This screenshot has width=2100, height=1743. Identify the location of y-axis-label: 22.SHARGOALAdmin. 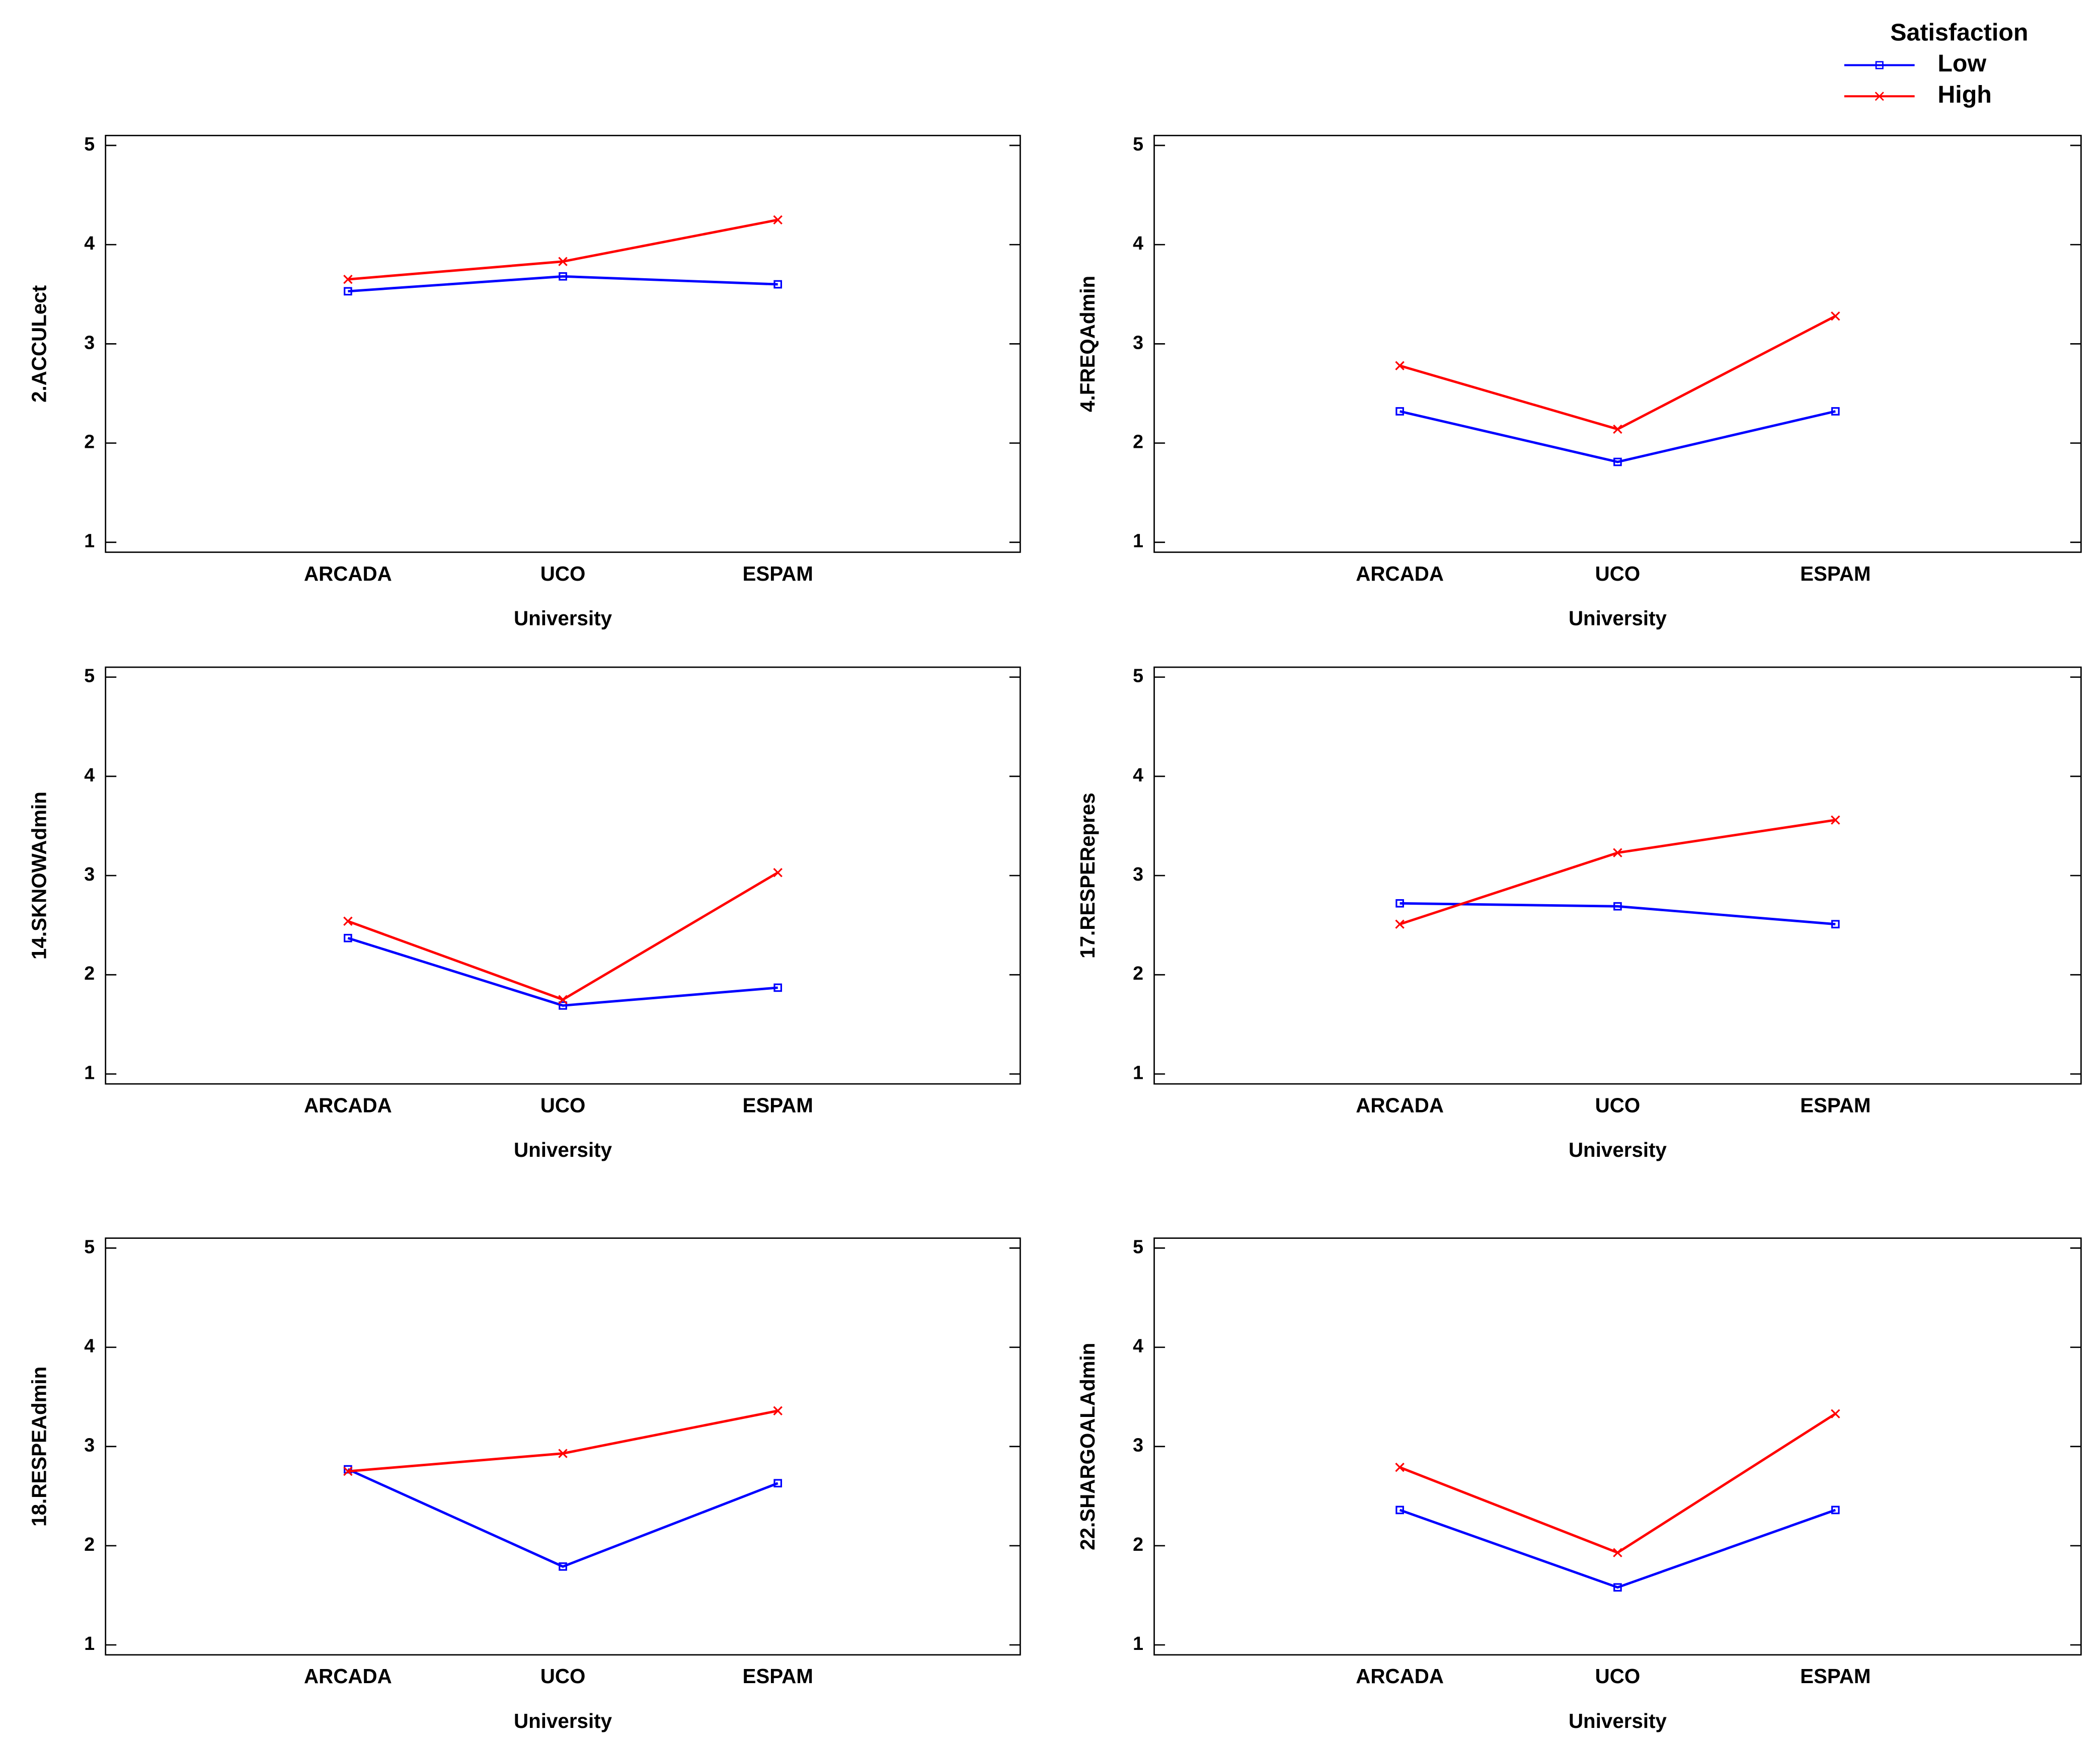
(1087, 1446).